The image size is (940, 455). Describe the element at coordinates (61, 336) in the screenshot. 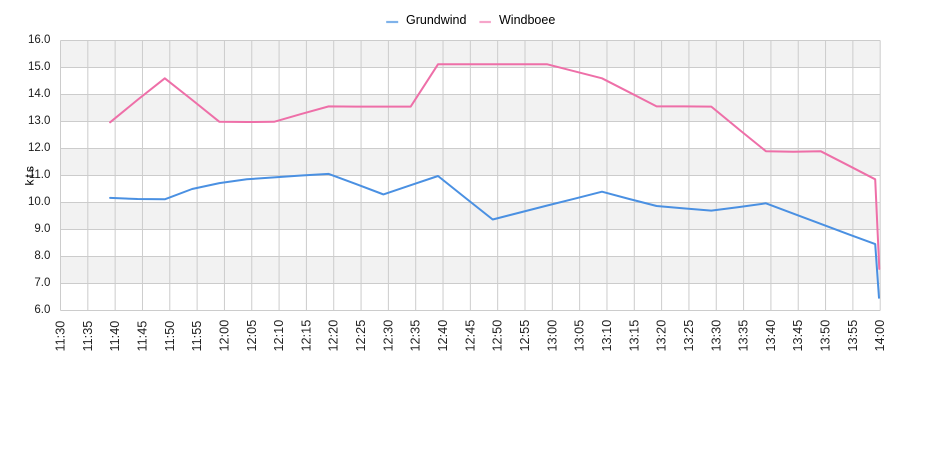

I see `svg-text: 11:30` at that location.